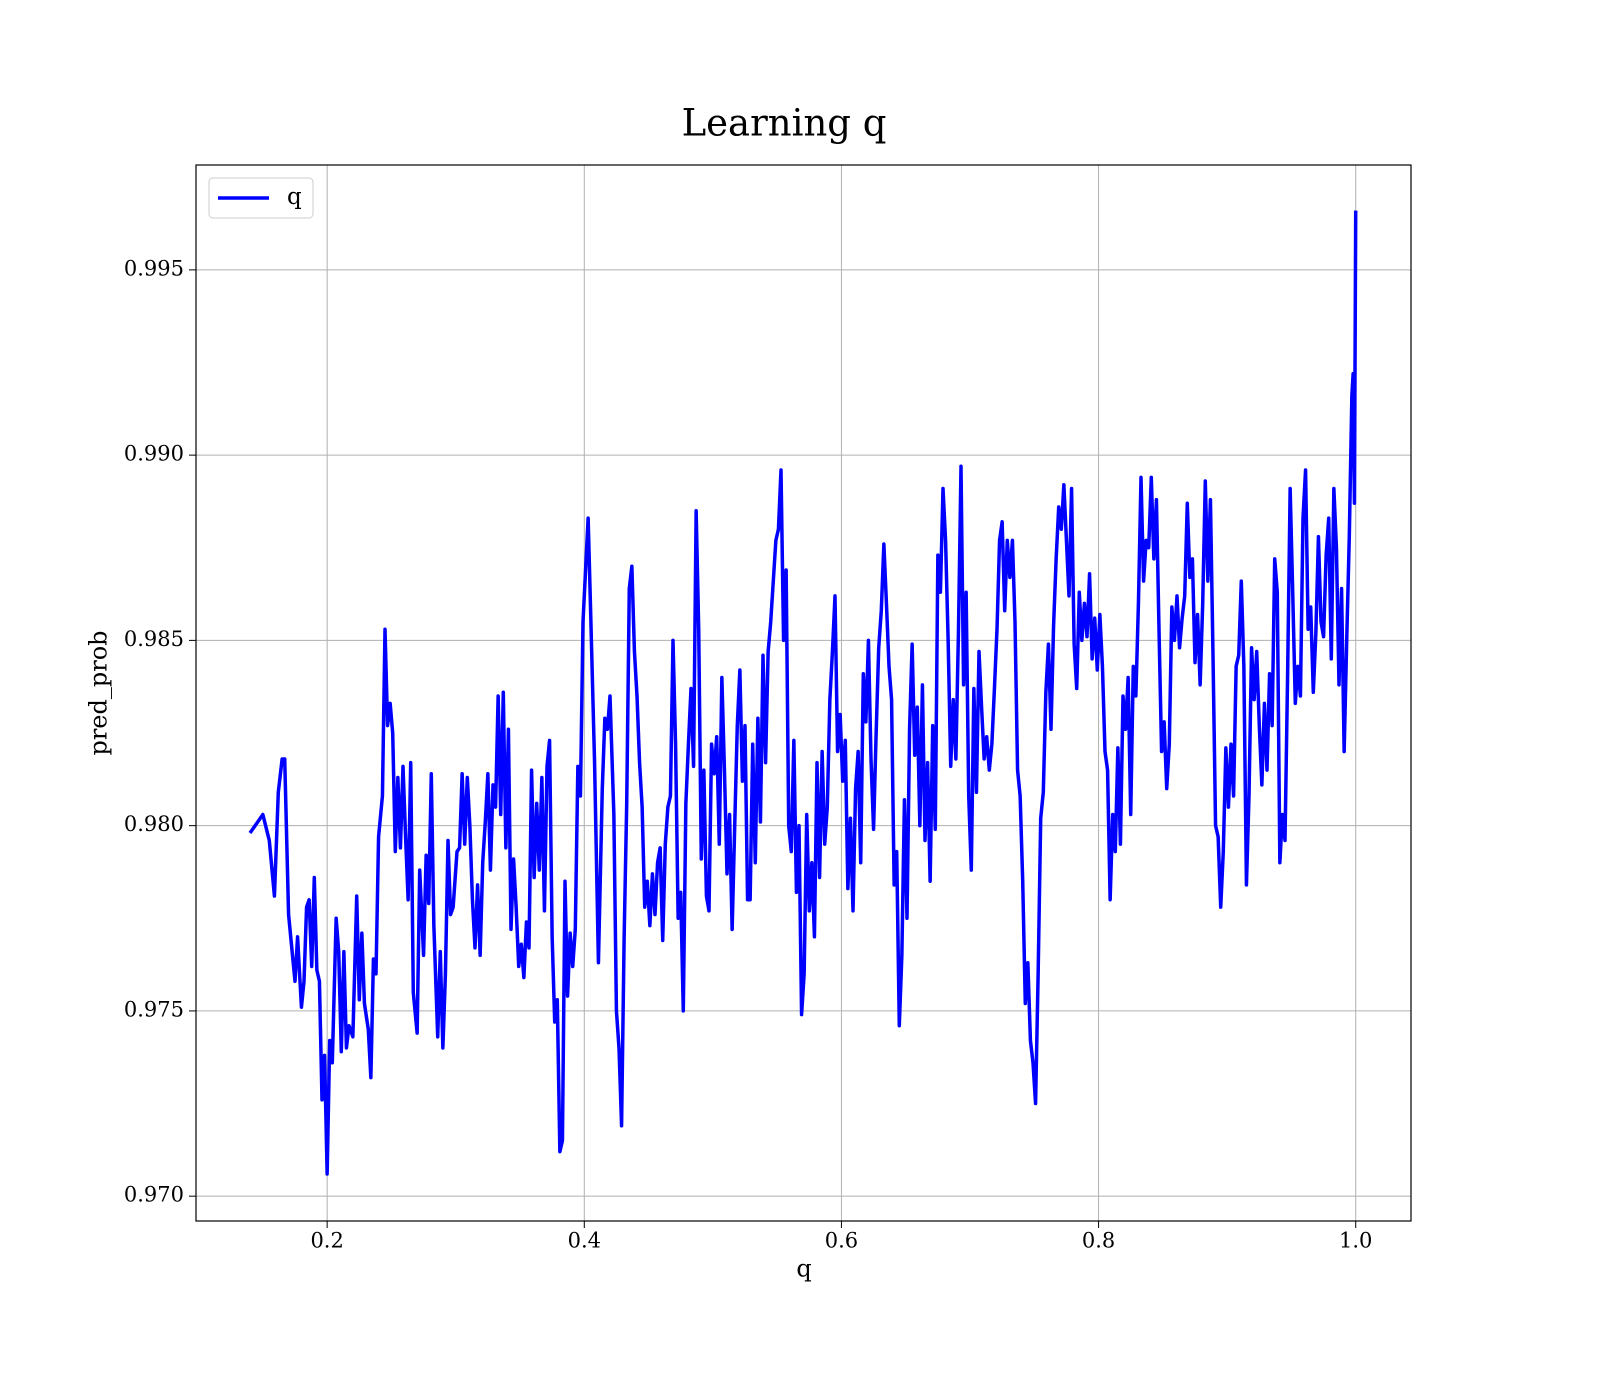  I want to click on legend-label: q, so click(294, 197).